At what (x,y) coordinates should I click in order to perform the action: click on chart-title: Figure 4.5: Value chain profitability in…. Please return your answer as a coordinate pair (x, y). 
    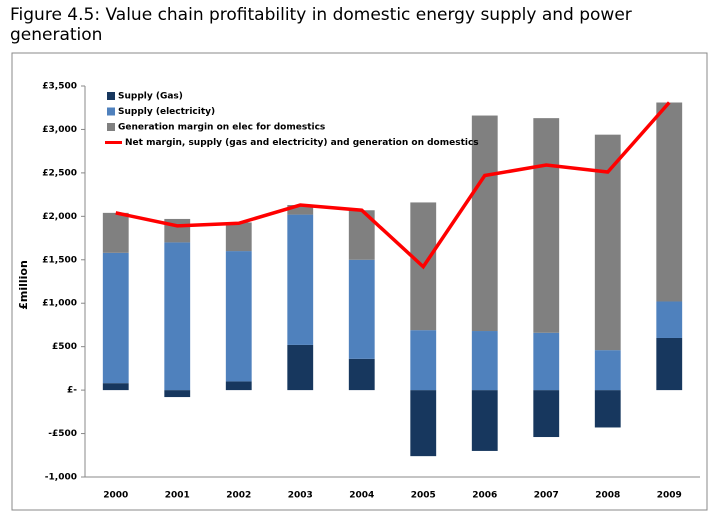
    Looking at the image, I should click on (321, 25).